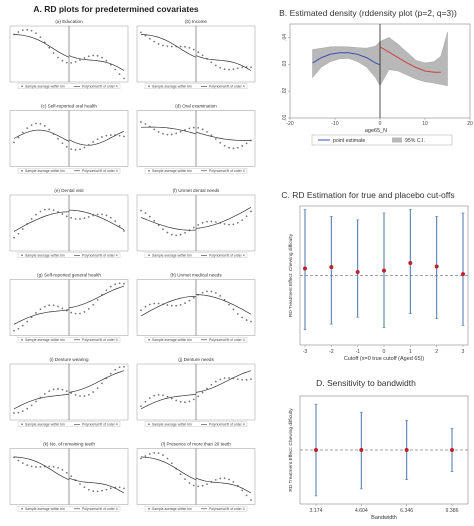  Describe the element at coordinates (361, 511) in the screenshot. I see `ci-x-tick-label: 4.604` at that location.